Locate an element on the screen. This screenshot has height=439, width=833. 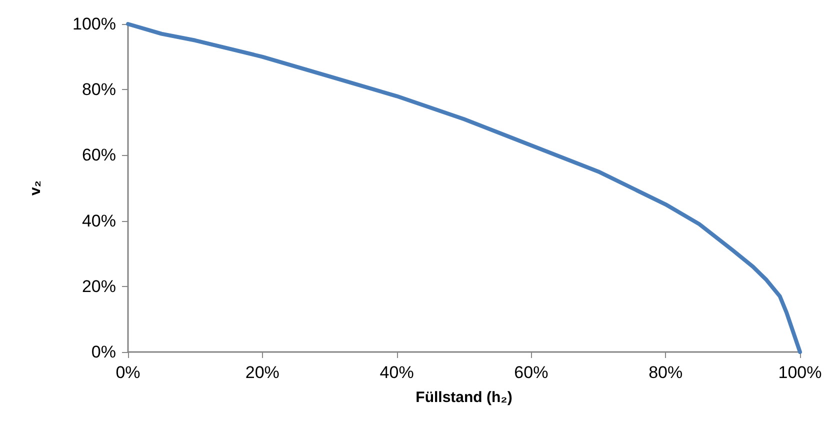
y-tick-label: 0% is located at coordinates (103, 352).